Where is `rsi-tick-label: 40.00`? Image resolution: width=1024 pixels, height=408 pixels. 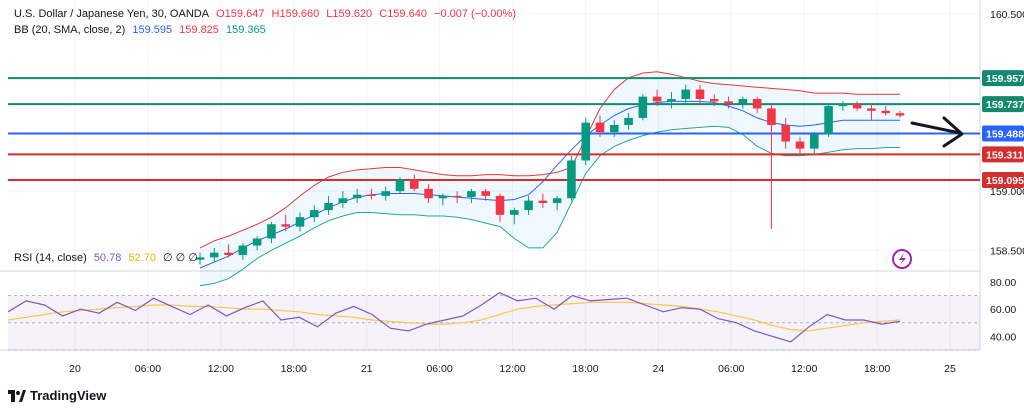
rsi-tick-label: 40.00 is located at coordinates (1003, 337).